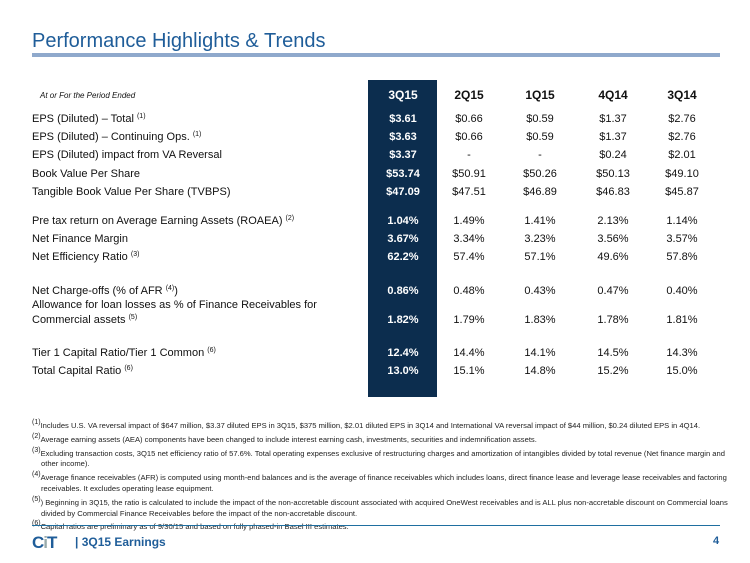  Describe the element at coordinates (613, 353) in the screenshot. I see `cell-value: 14.5%` at that location.